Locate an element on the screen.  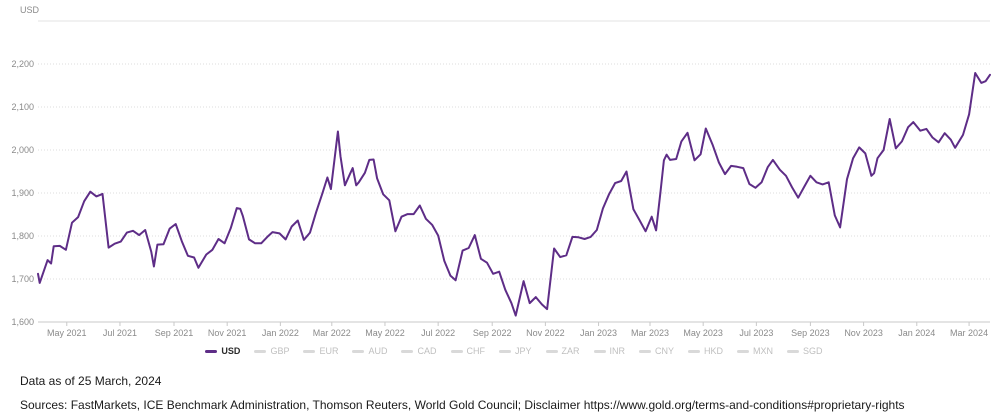
y-axis-tick-label: 1,600 is located at coordinates (22, 322).